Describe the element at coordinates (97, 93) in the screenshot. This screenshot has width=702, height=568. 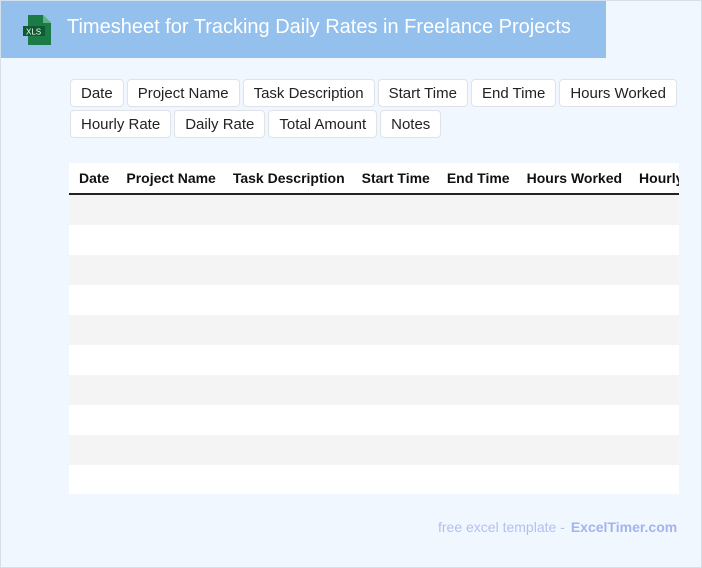
I see `field-chip: Date` at that location.